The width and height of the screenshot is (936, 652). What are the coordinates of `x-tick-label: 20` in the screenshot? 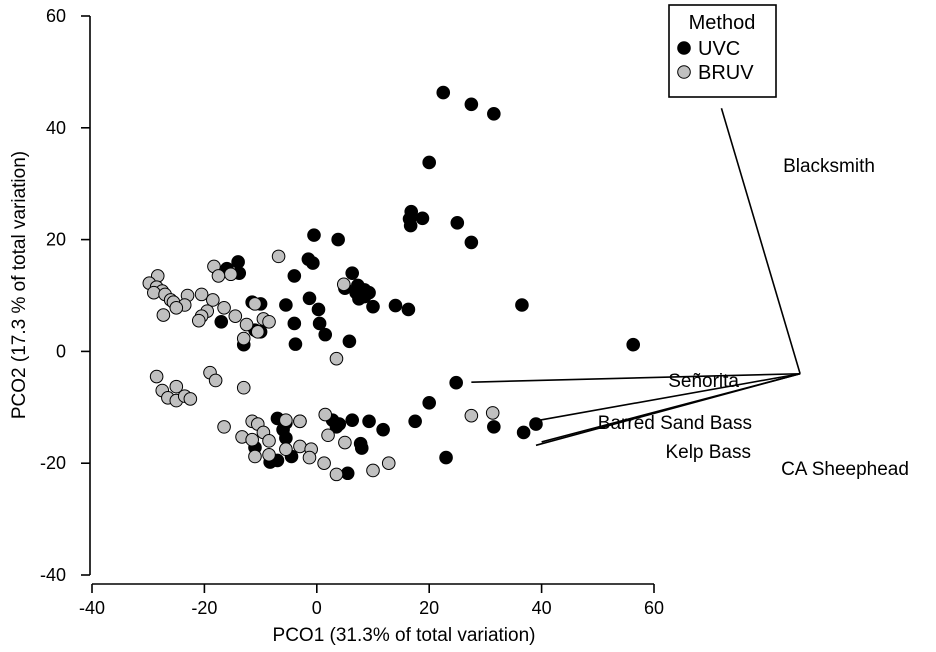 It's located at (429, 608).